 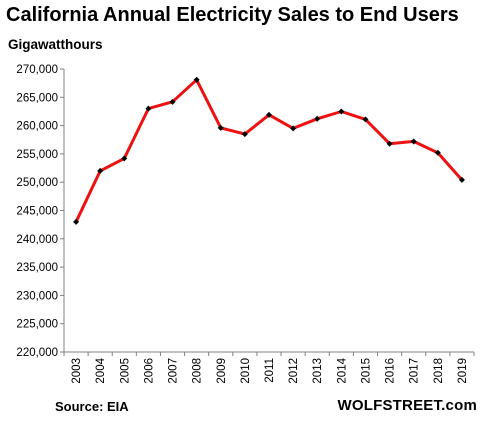 I want to click on y-tick-label: 270,000, so click(x=37, y=70).